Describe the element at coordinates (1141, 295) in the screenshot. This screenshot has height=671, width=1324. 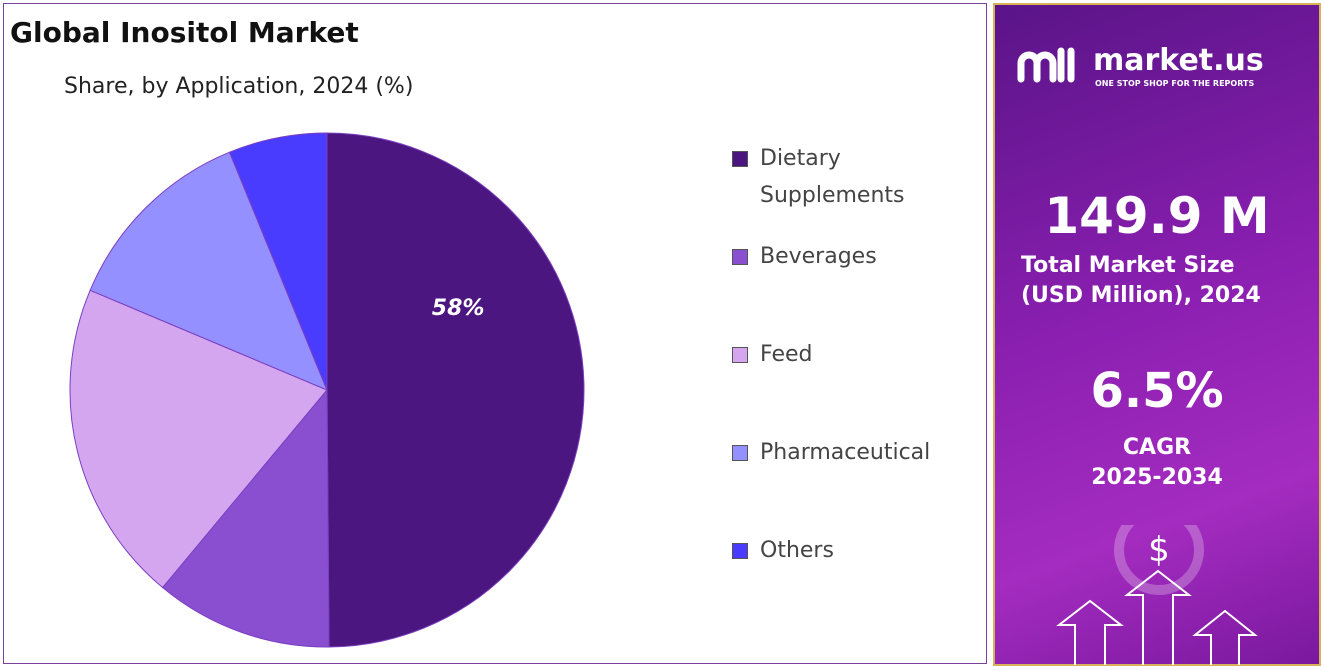
I see `market-size-label: (USD Million), 2024` at that location.